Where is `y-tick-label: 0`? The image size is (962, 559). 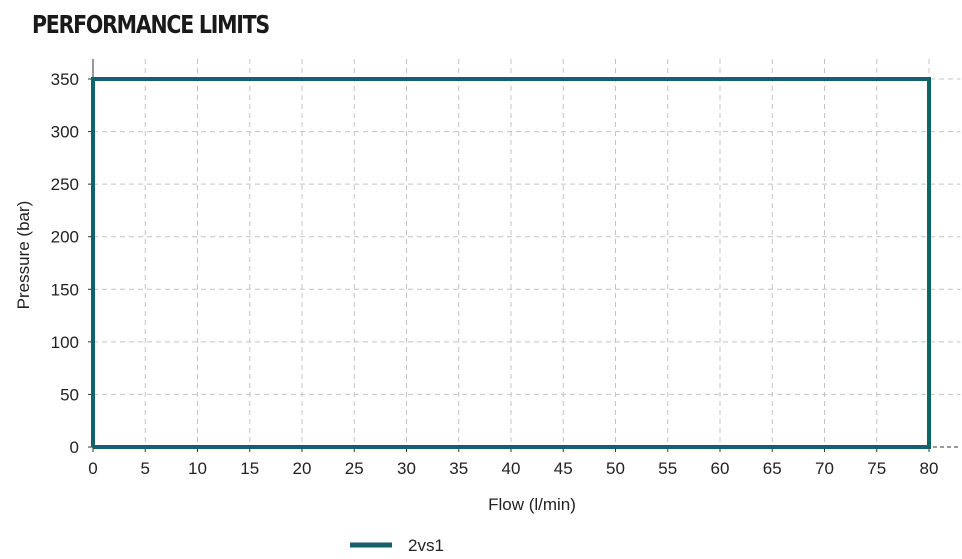
y-tick-label: 0 is located at coordinates (74, 447).